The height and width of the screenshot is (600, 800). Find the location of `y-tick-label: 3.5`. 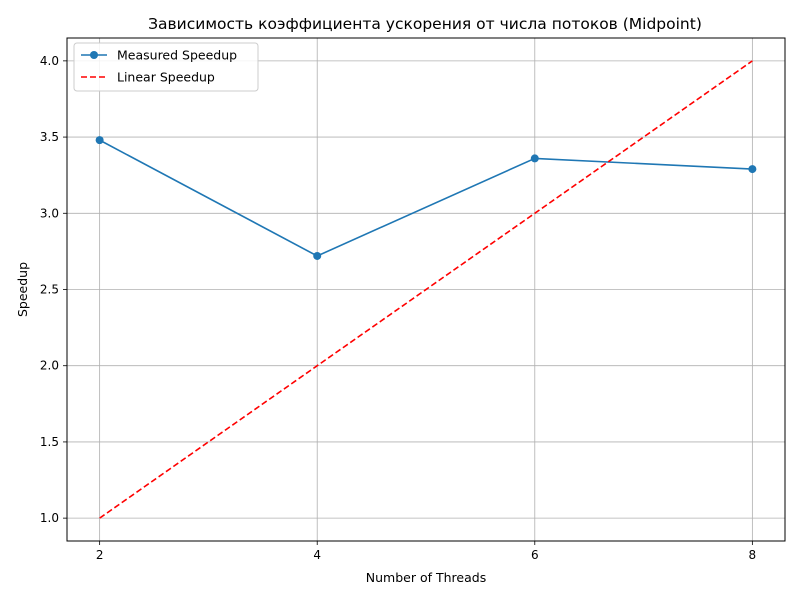

y-tick-label: 3.5 is located at coordinates (49, 137).